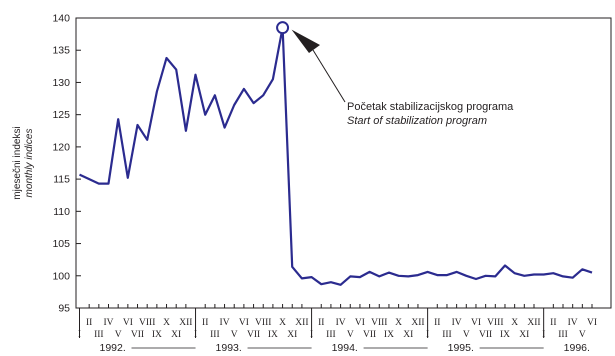  What do you see at coordinates (417, 121) in the screenshot?
I see `annotation-text-english: Start of stabilization program` at bounding box center [417, 121].